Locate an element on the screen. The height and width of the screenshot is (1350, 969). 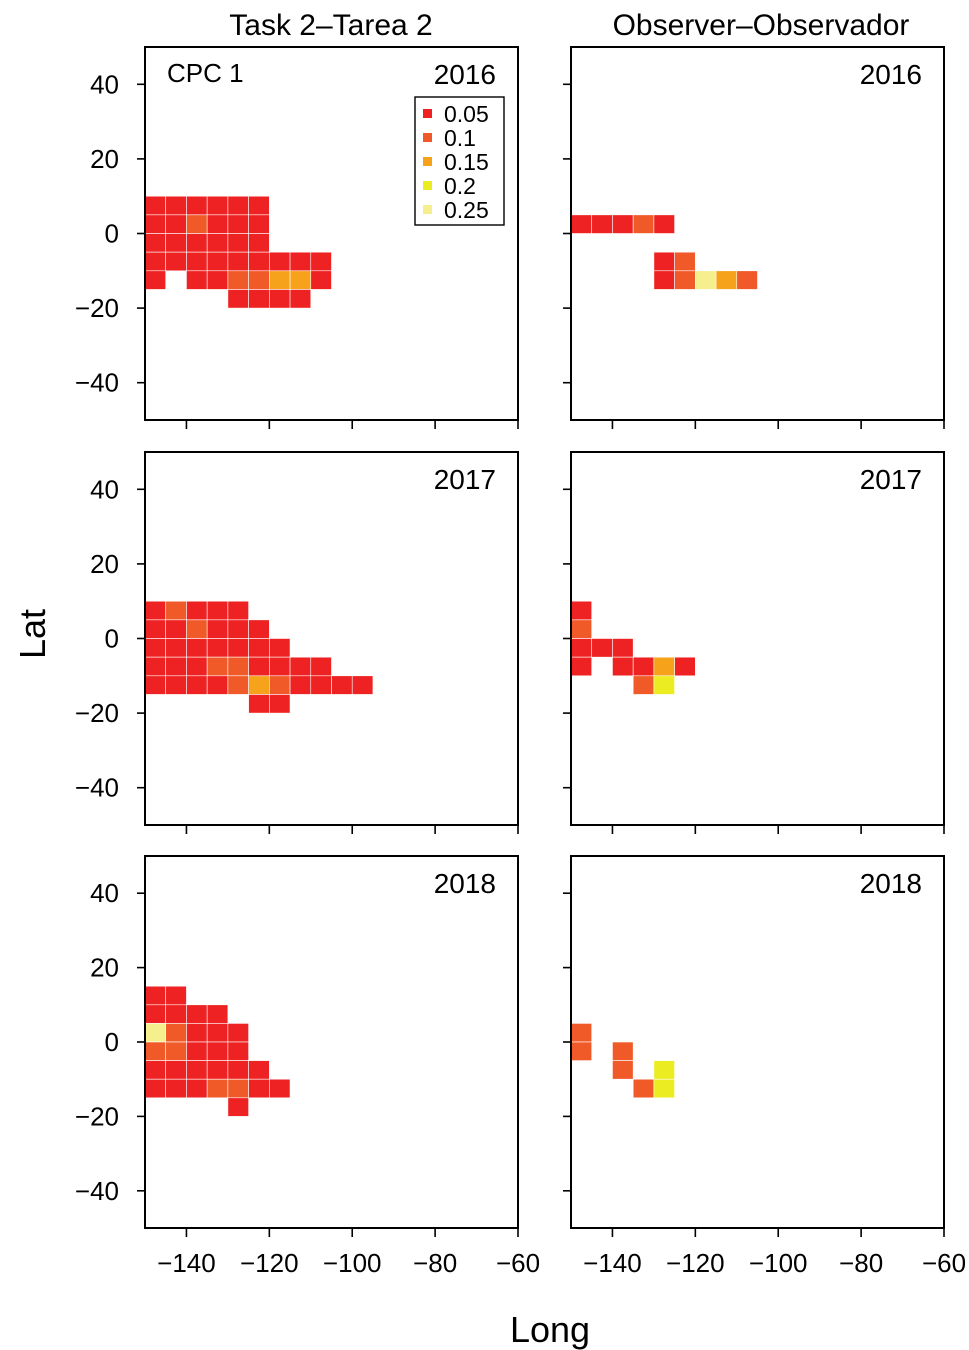
panel-observer-2017: 2017 is located at coordinates (754, 642).